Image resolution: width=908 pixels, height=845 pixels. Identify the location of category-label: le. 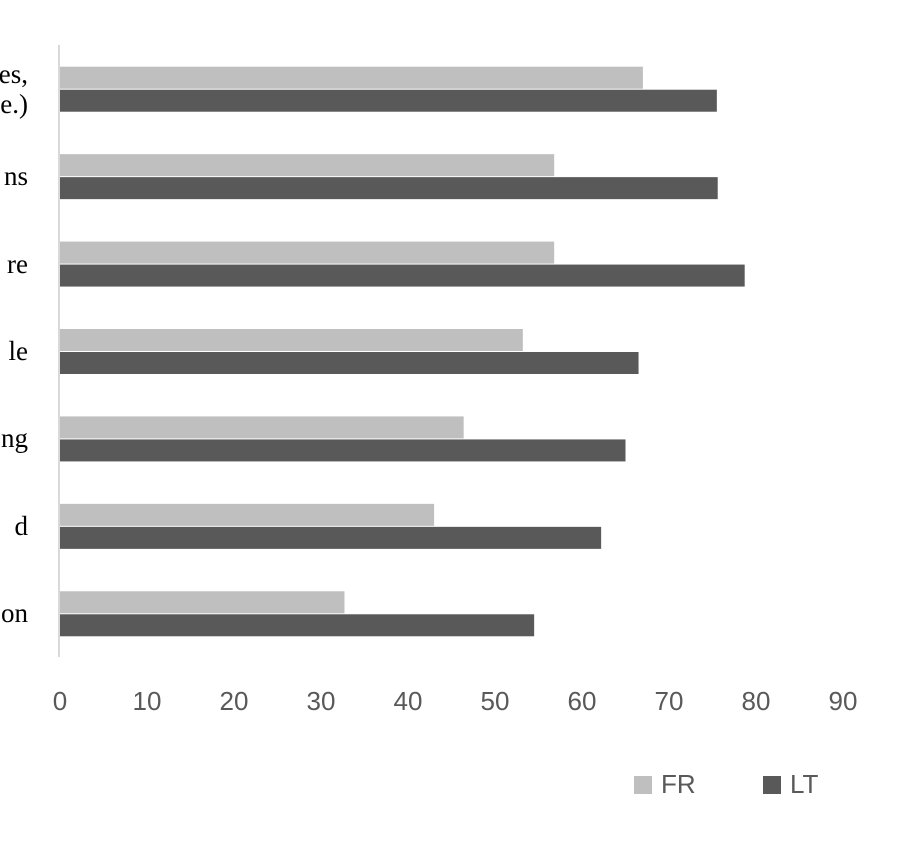
(18, 351).